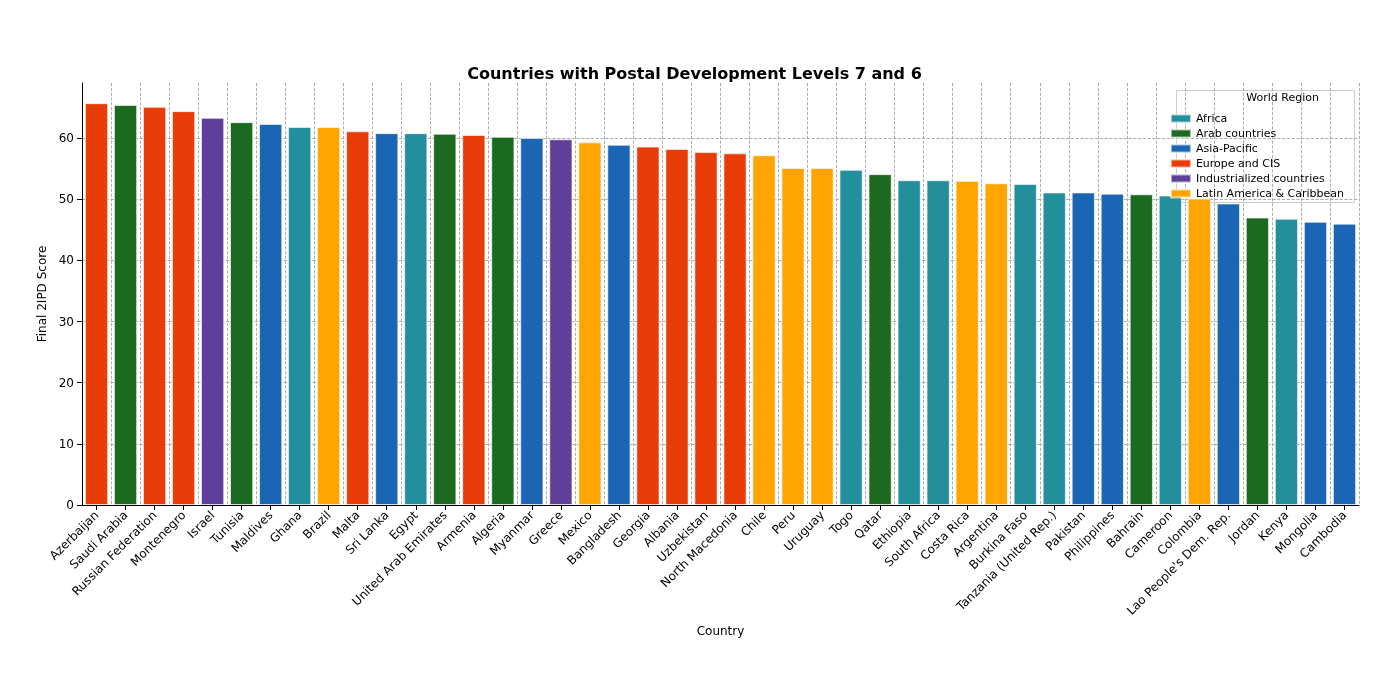 This screenshot has width=1389, height=688. What do you see at coordinates (720, 631) in the screenshot?
I see `x-axis-title: Country` at bounding box center [720, 631].